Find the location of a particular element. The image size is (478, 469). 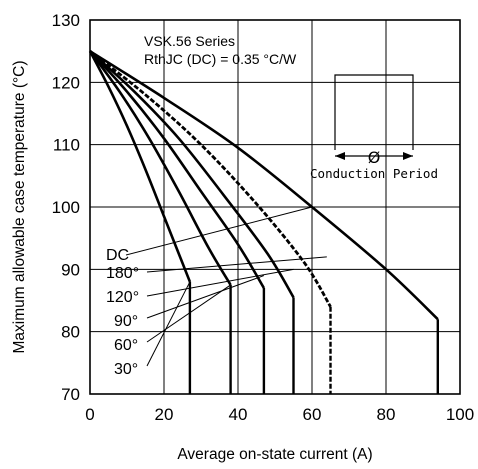

x-axis-label: Average on-state current (A) is located at coordinates (274, 454).